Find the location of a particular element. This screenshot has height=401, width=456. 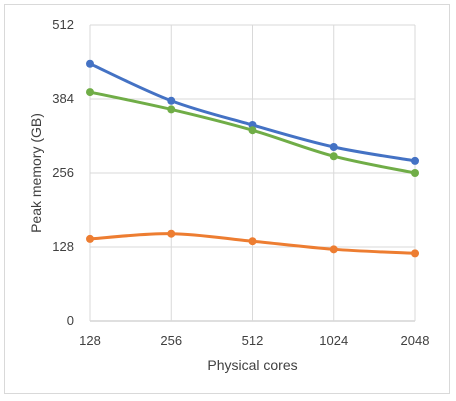

y-axis-tick-labels: 0 128 256 384 512 is located at coordinates (63, 172).